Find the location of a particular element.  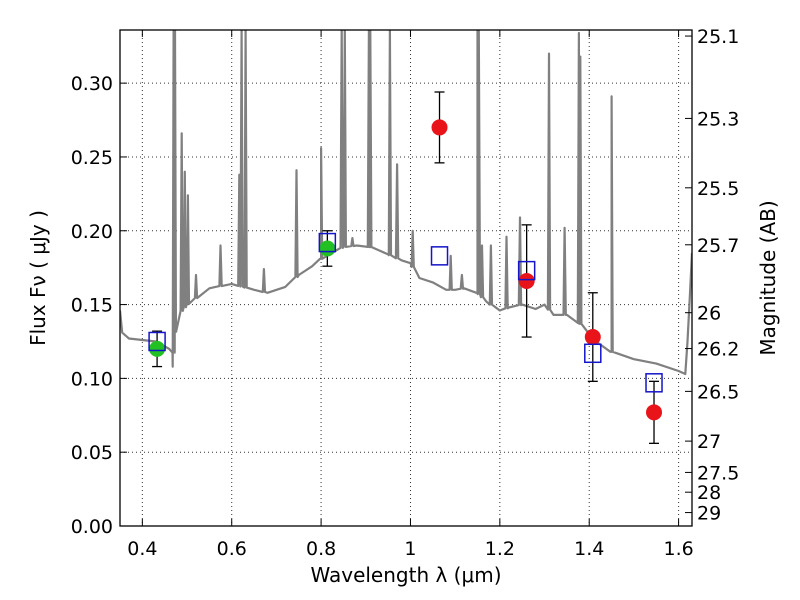

x-tick-label: 1.2 is located at coordinates (500, 549).